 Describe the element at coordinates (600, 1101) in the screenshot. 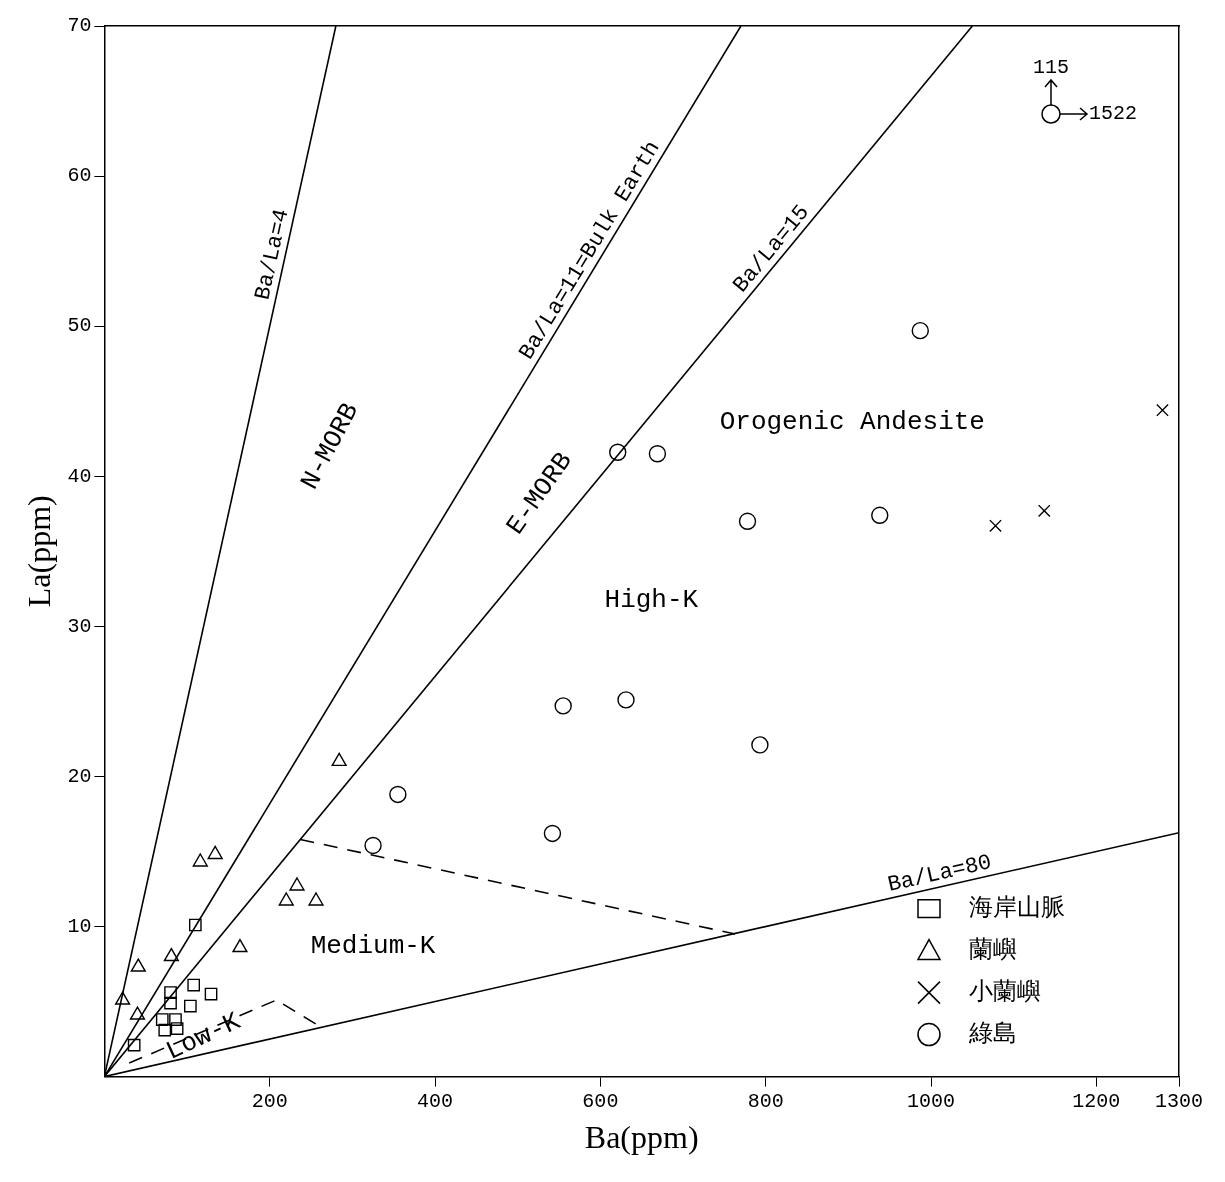

I see `x-tick-label: 600` at that location.